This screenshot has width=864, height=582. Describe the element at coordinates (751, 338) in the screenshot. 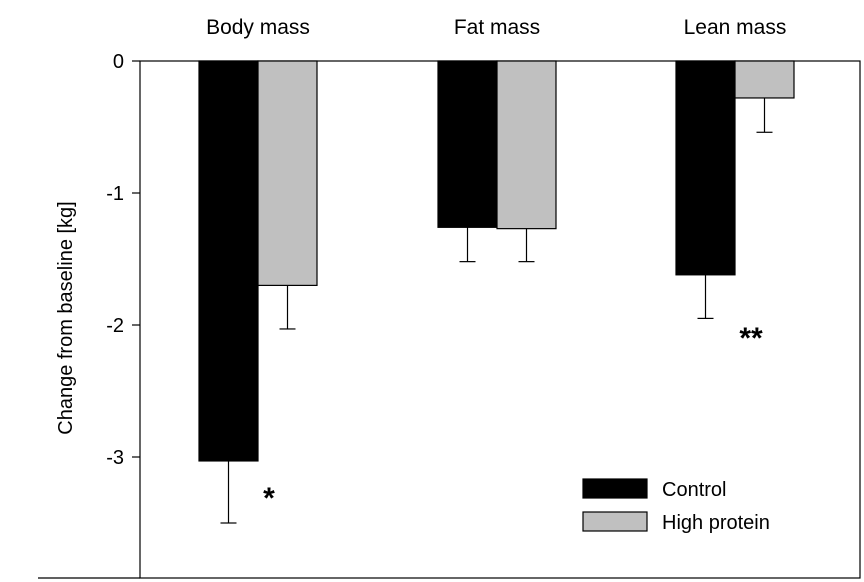

I see `significance-marker: **` at that location.